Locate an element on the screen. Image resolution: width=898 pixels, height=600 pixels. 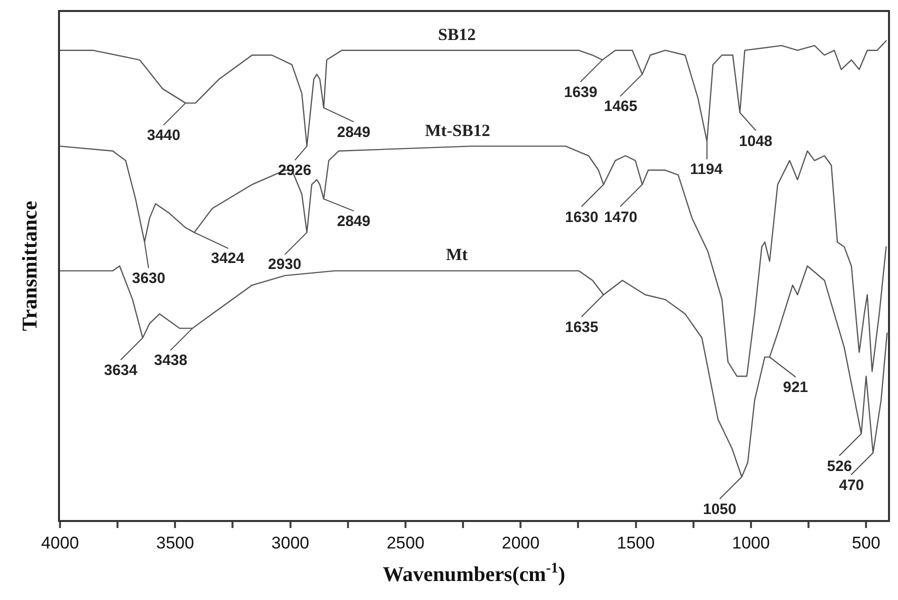
x-tick-label: 1500 is located at coordinates (635, 542).